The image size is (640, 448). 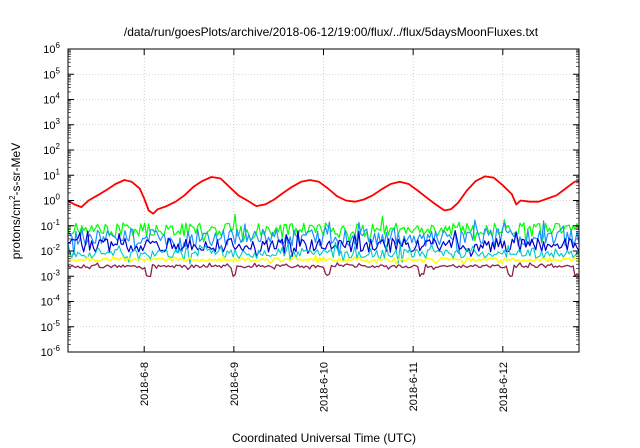 I want to click on y-tick-label: 10², so click(x=51, y=149).